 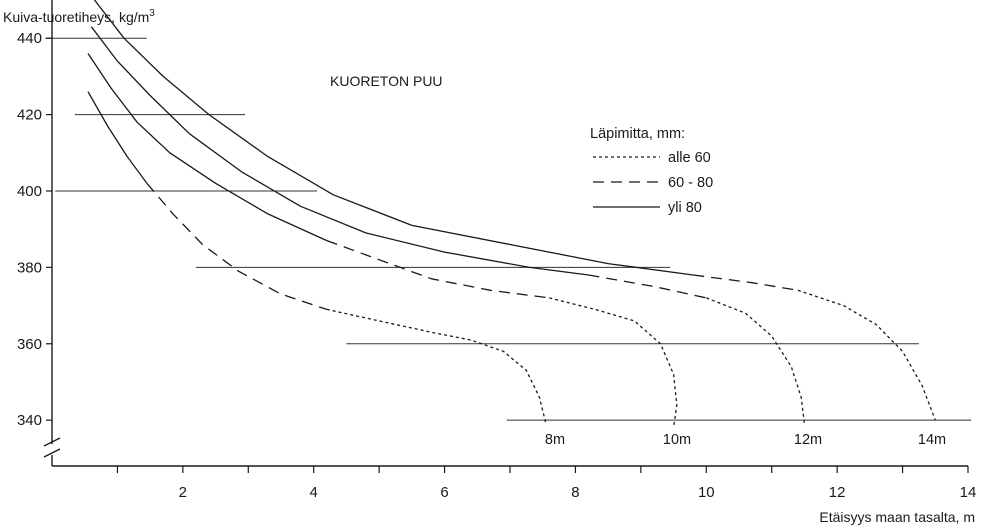 I want to click on y-tick-label-360: 360, so click(x=29, y=344).